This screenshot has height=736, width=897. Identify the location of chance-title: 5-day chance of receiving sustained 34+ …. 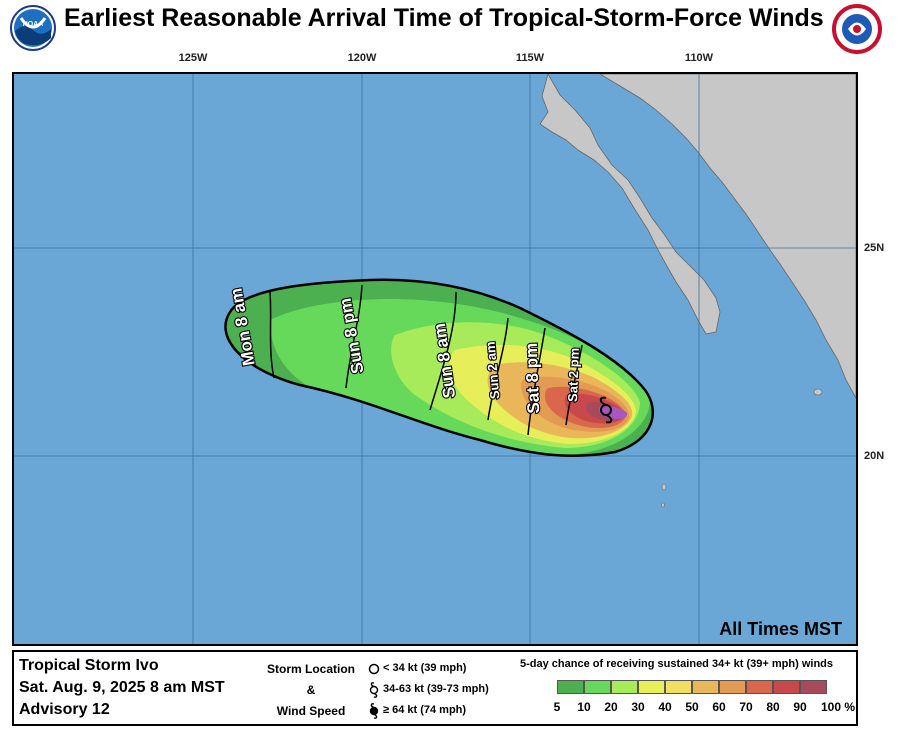
(676, 664).